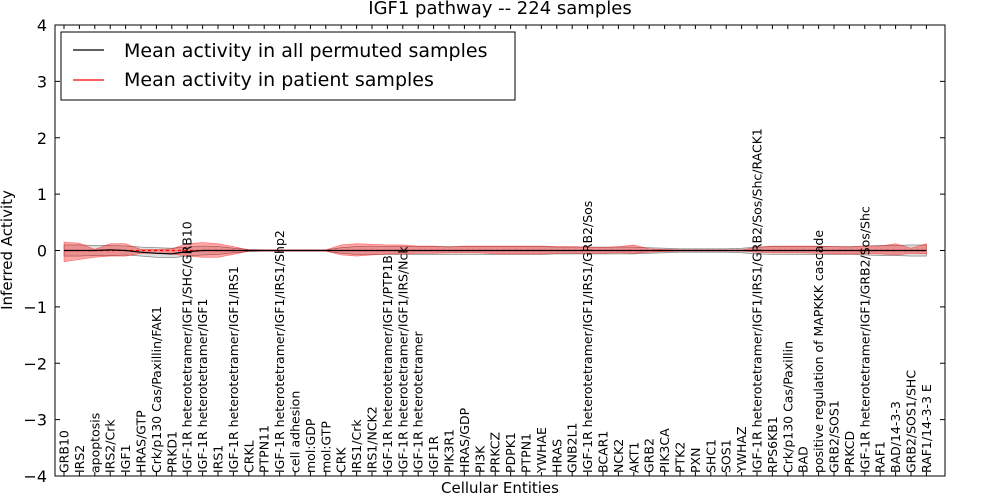 The width and height of the screenshot is (1000, 500). What do you see at coordinates (42, 138) in the screenshot?
I see `y-tick-label-6: 2` at bounding box center [42, 138].